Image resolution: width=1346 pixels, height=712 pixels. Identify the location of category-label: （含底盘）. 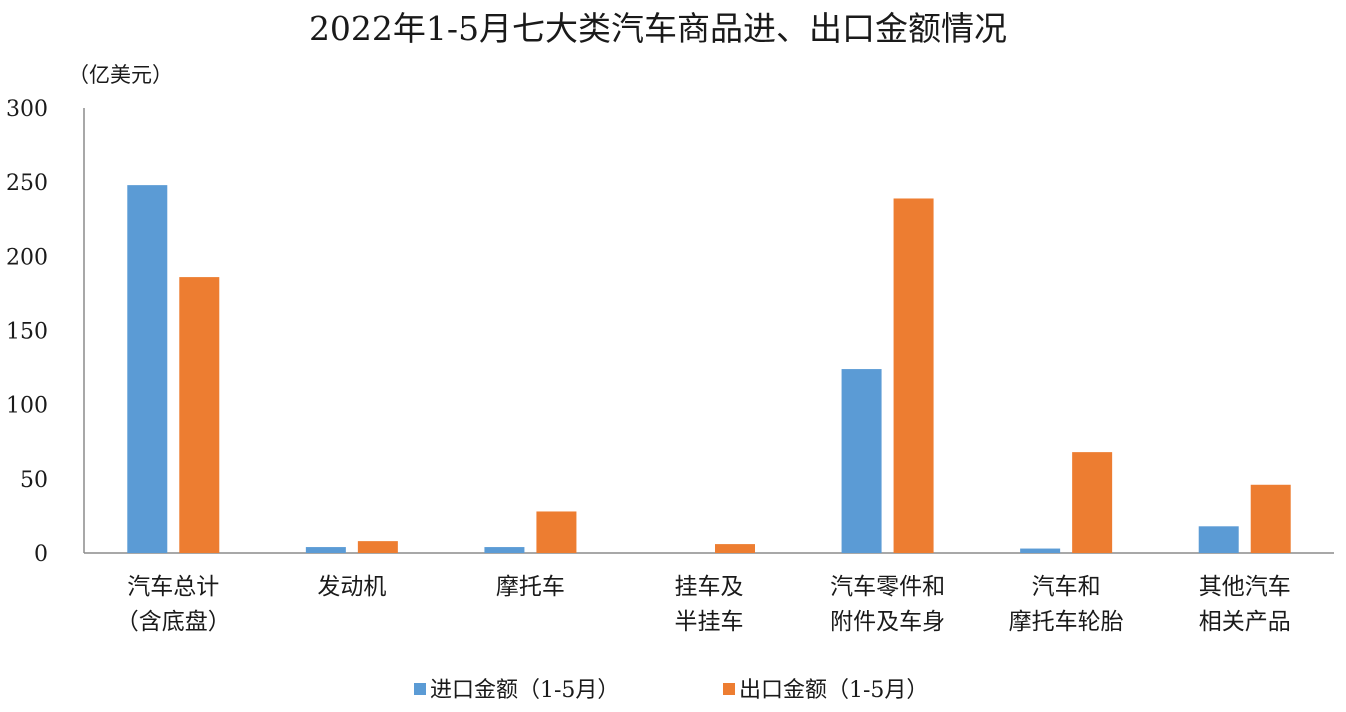
(173, 622).